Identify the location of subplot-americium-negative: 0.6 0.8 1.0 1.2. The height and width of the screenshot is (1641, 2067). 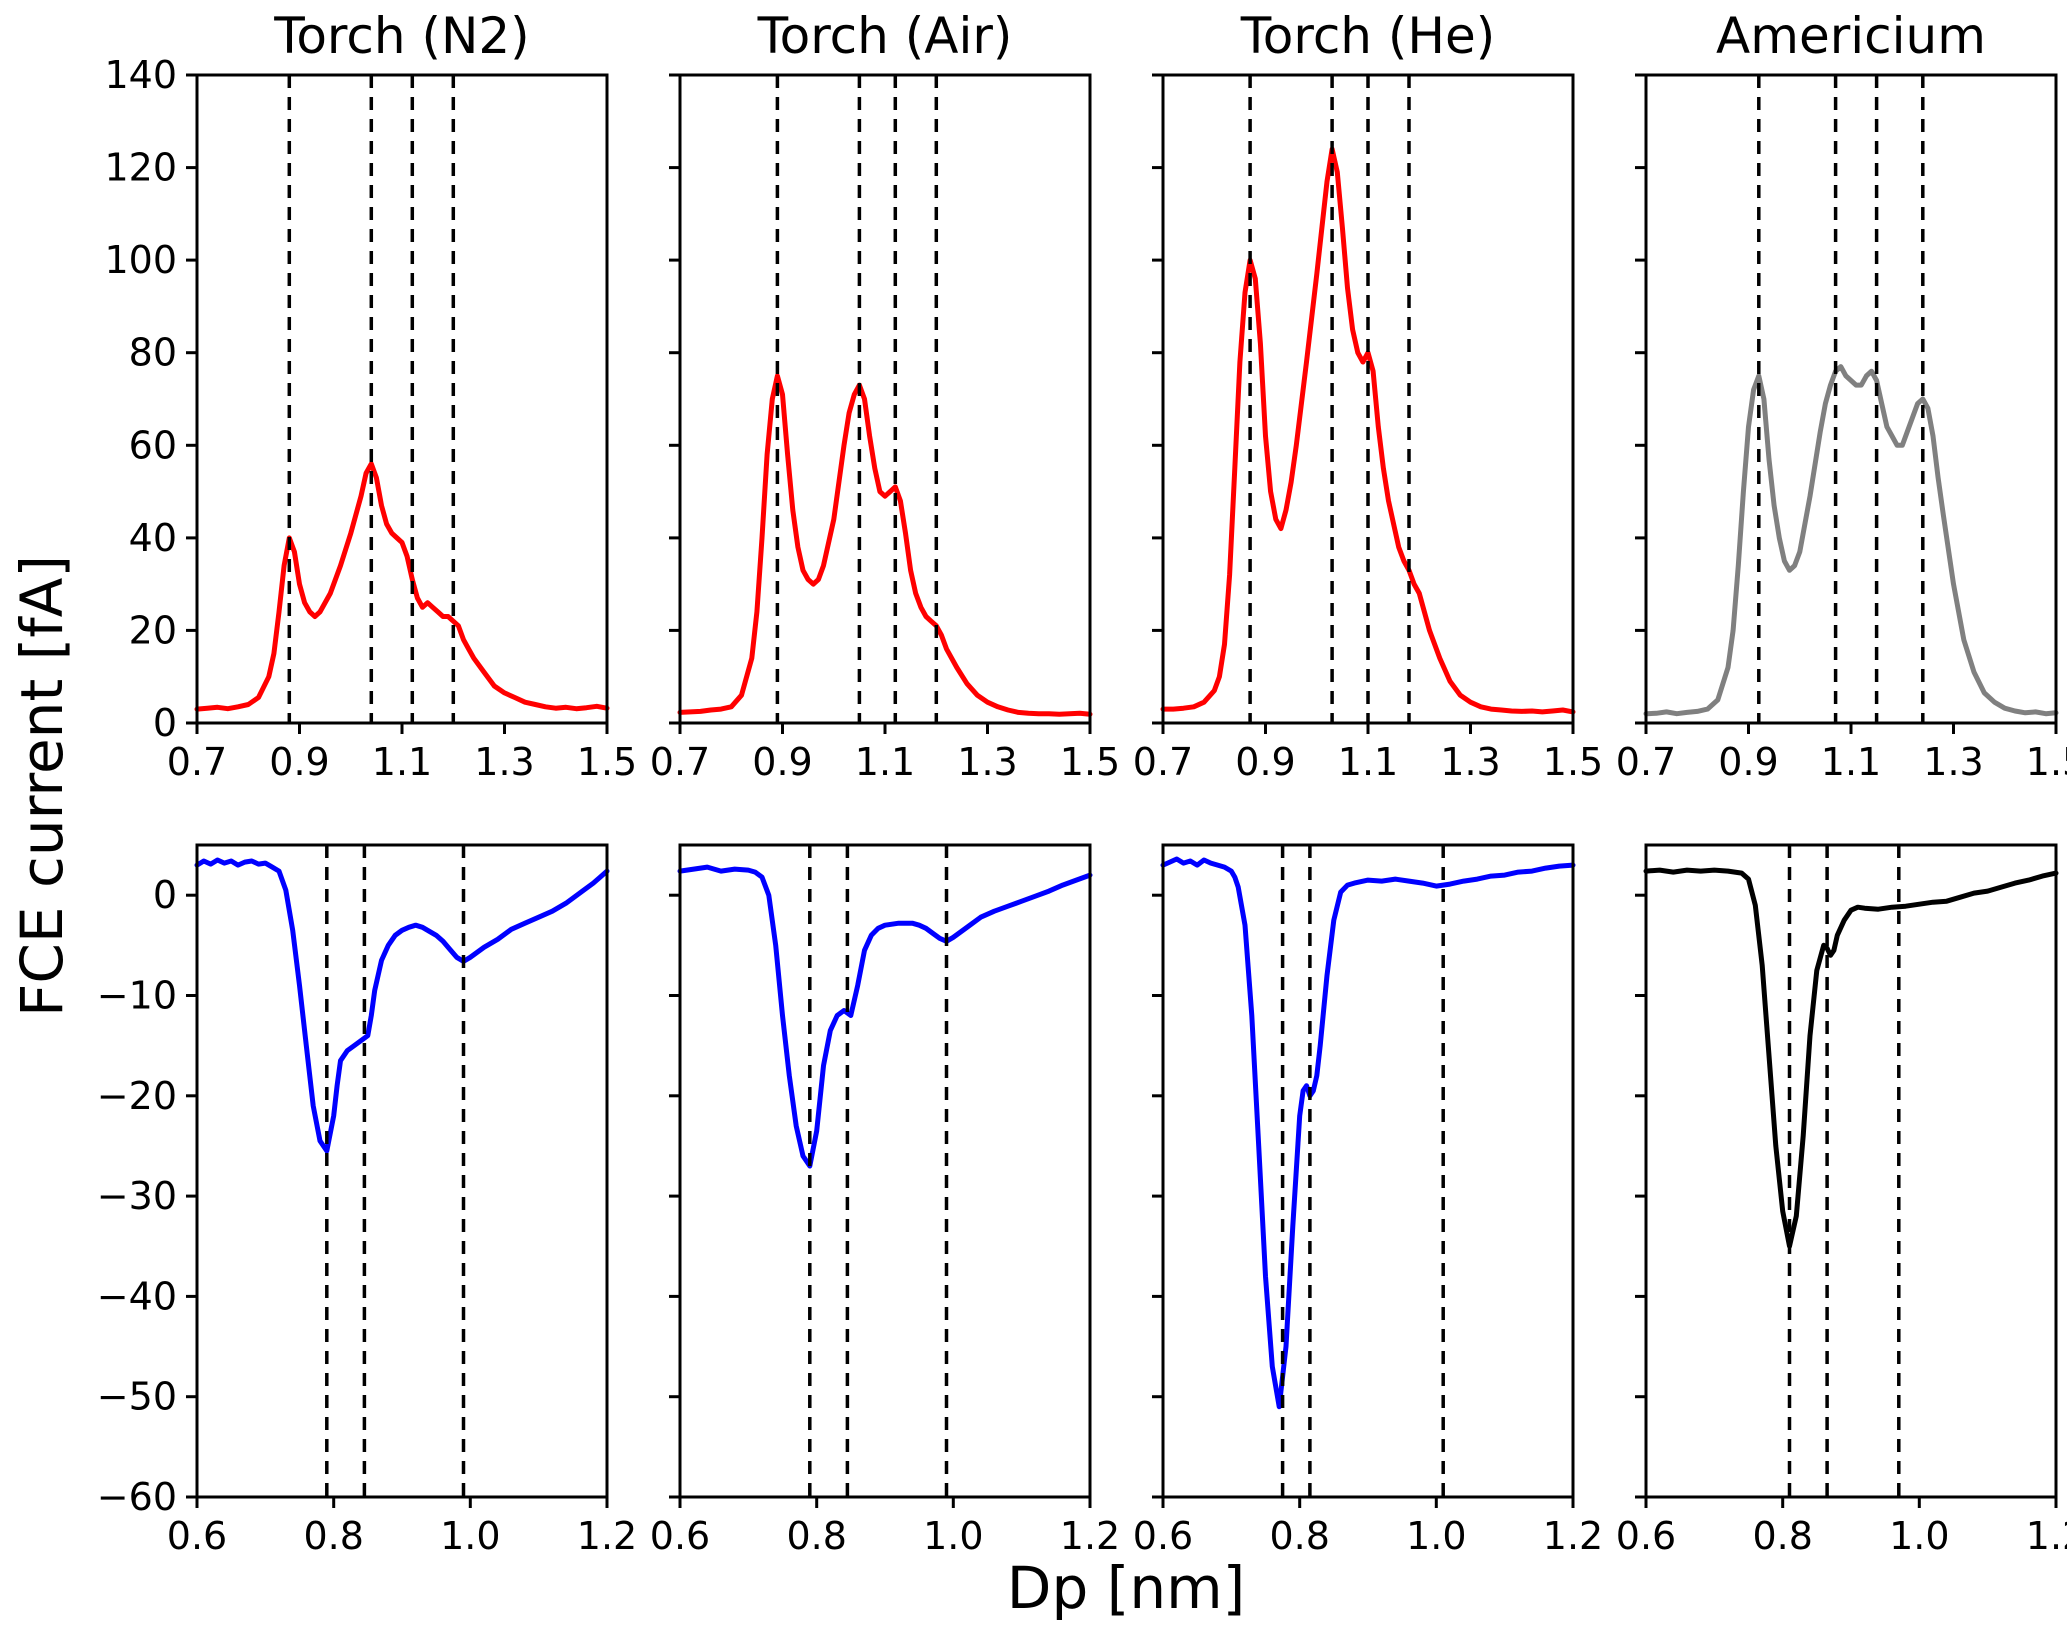
(1841, 1200).